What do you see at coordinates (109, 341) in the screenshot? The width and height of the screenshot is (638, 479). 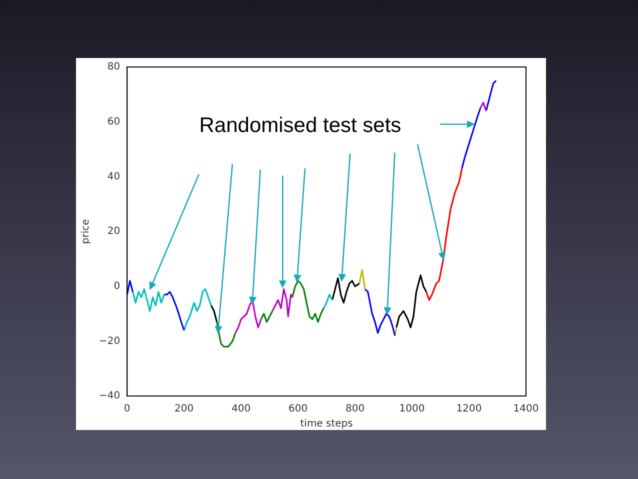 I see `y-tick-label: −20` at bounding box center [109, 341].